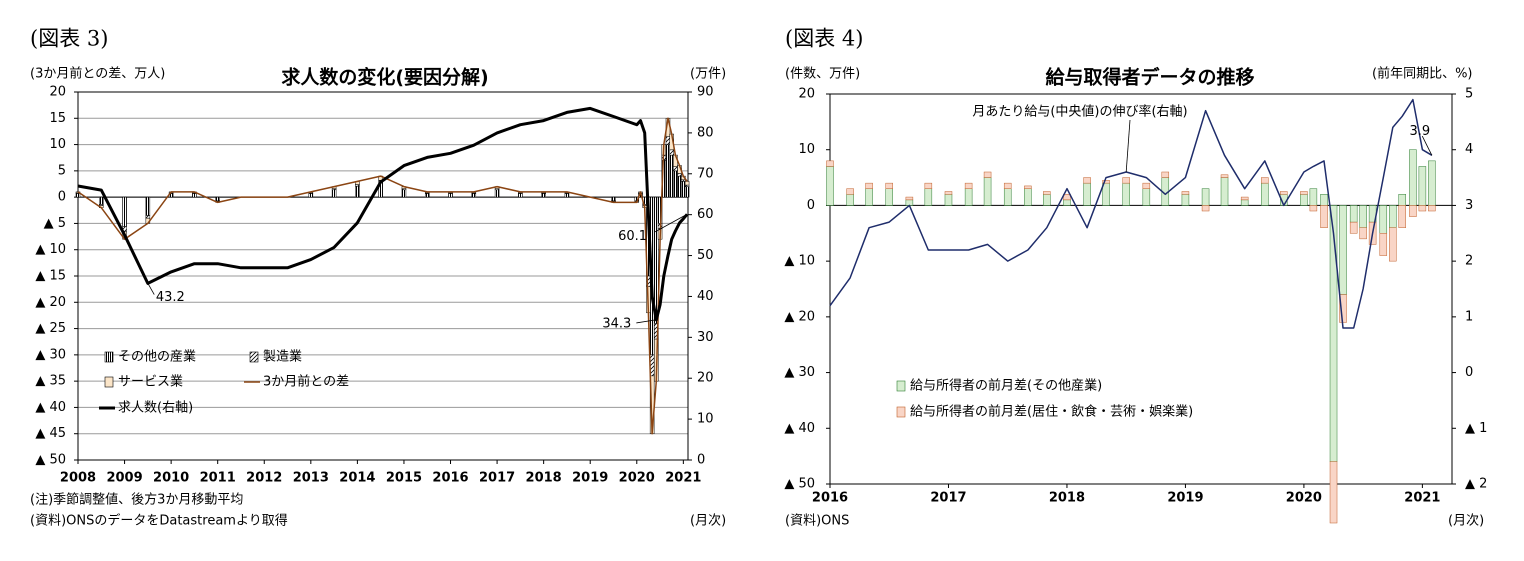  What do you see at coordinates (701, 460) in the screenshot?
I see `y2-tick-label: 0` at bounding box center [701, 460].